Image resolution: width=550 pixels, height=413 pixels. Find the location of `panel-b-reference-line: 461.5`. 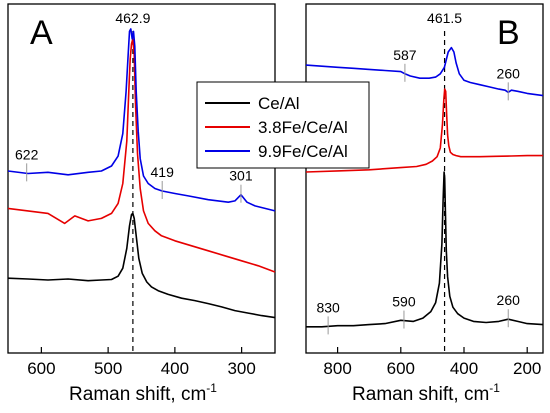

panel-b-reference-line: 461.5 is located at coordinates (444, 181).